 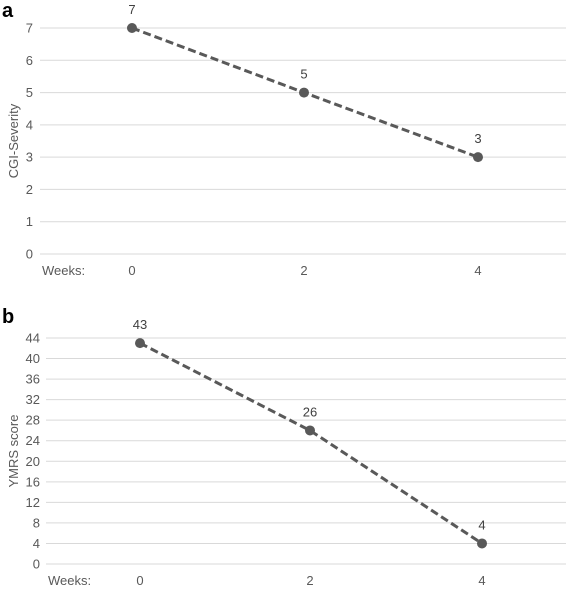 I want to click on data-label: 7, so click(x=131, y=9).